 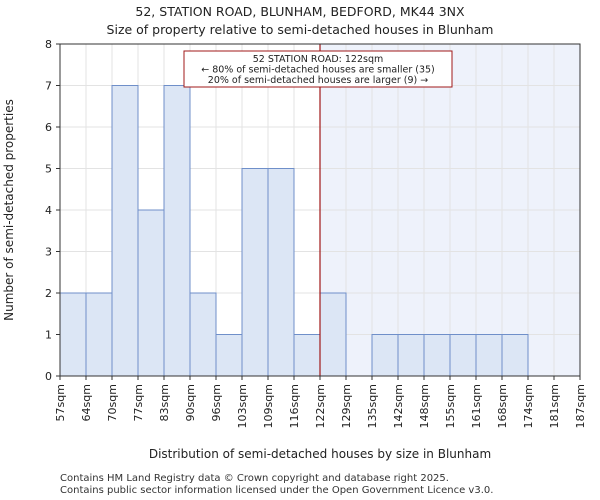 What do you see at coordinates (424, 406) in the screenshot?
I see `x-tick-label-148sqm: 148sqm` at bounding box center [424, 406].